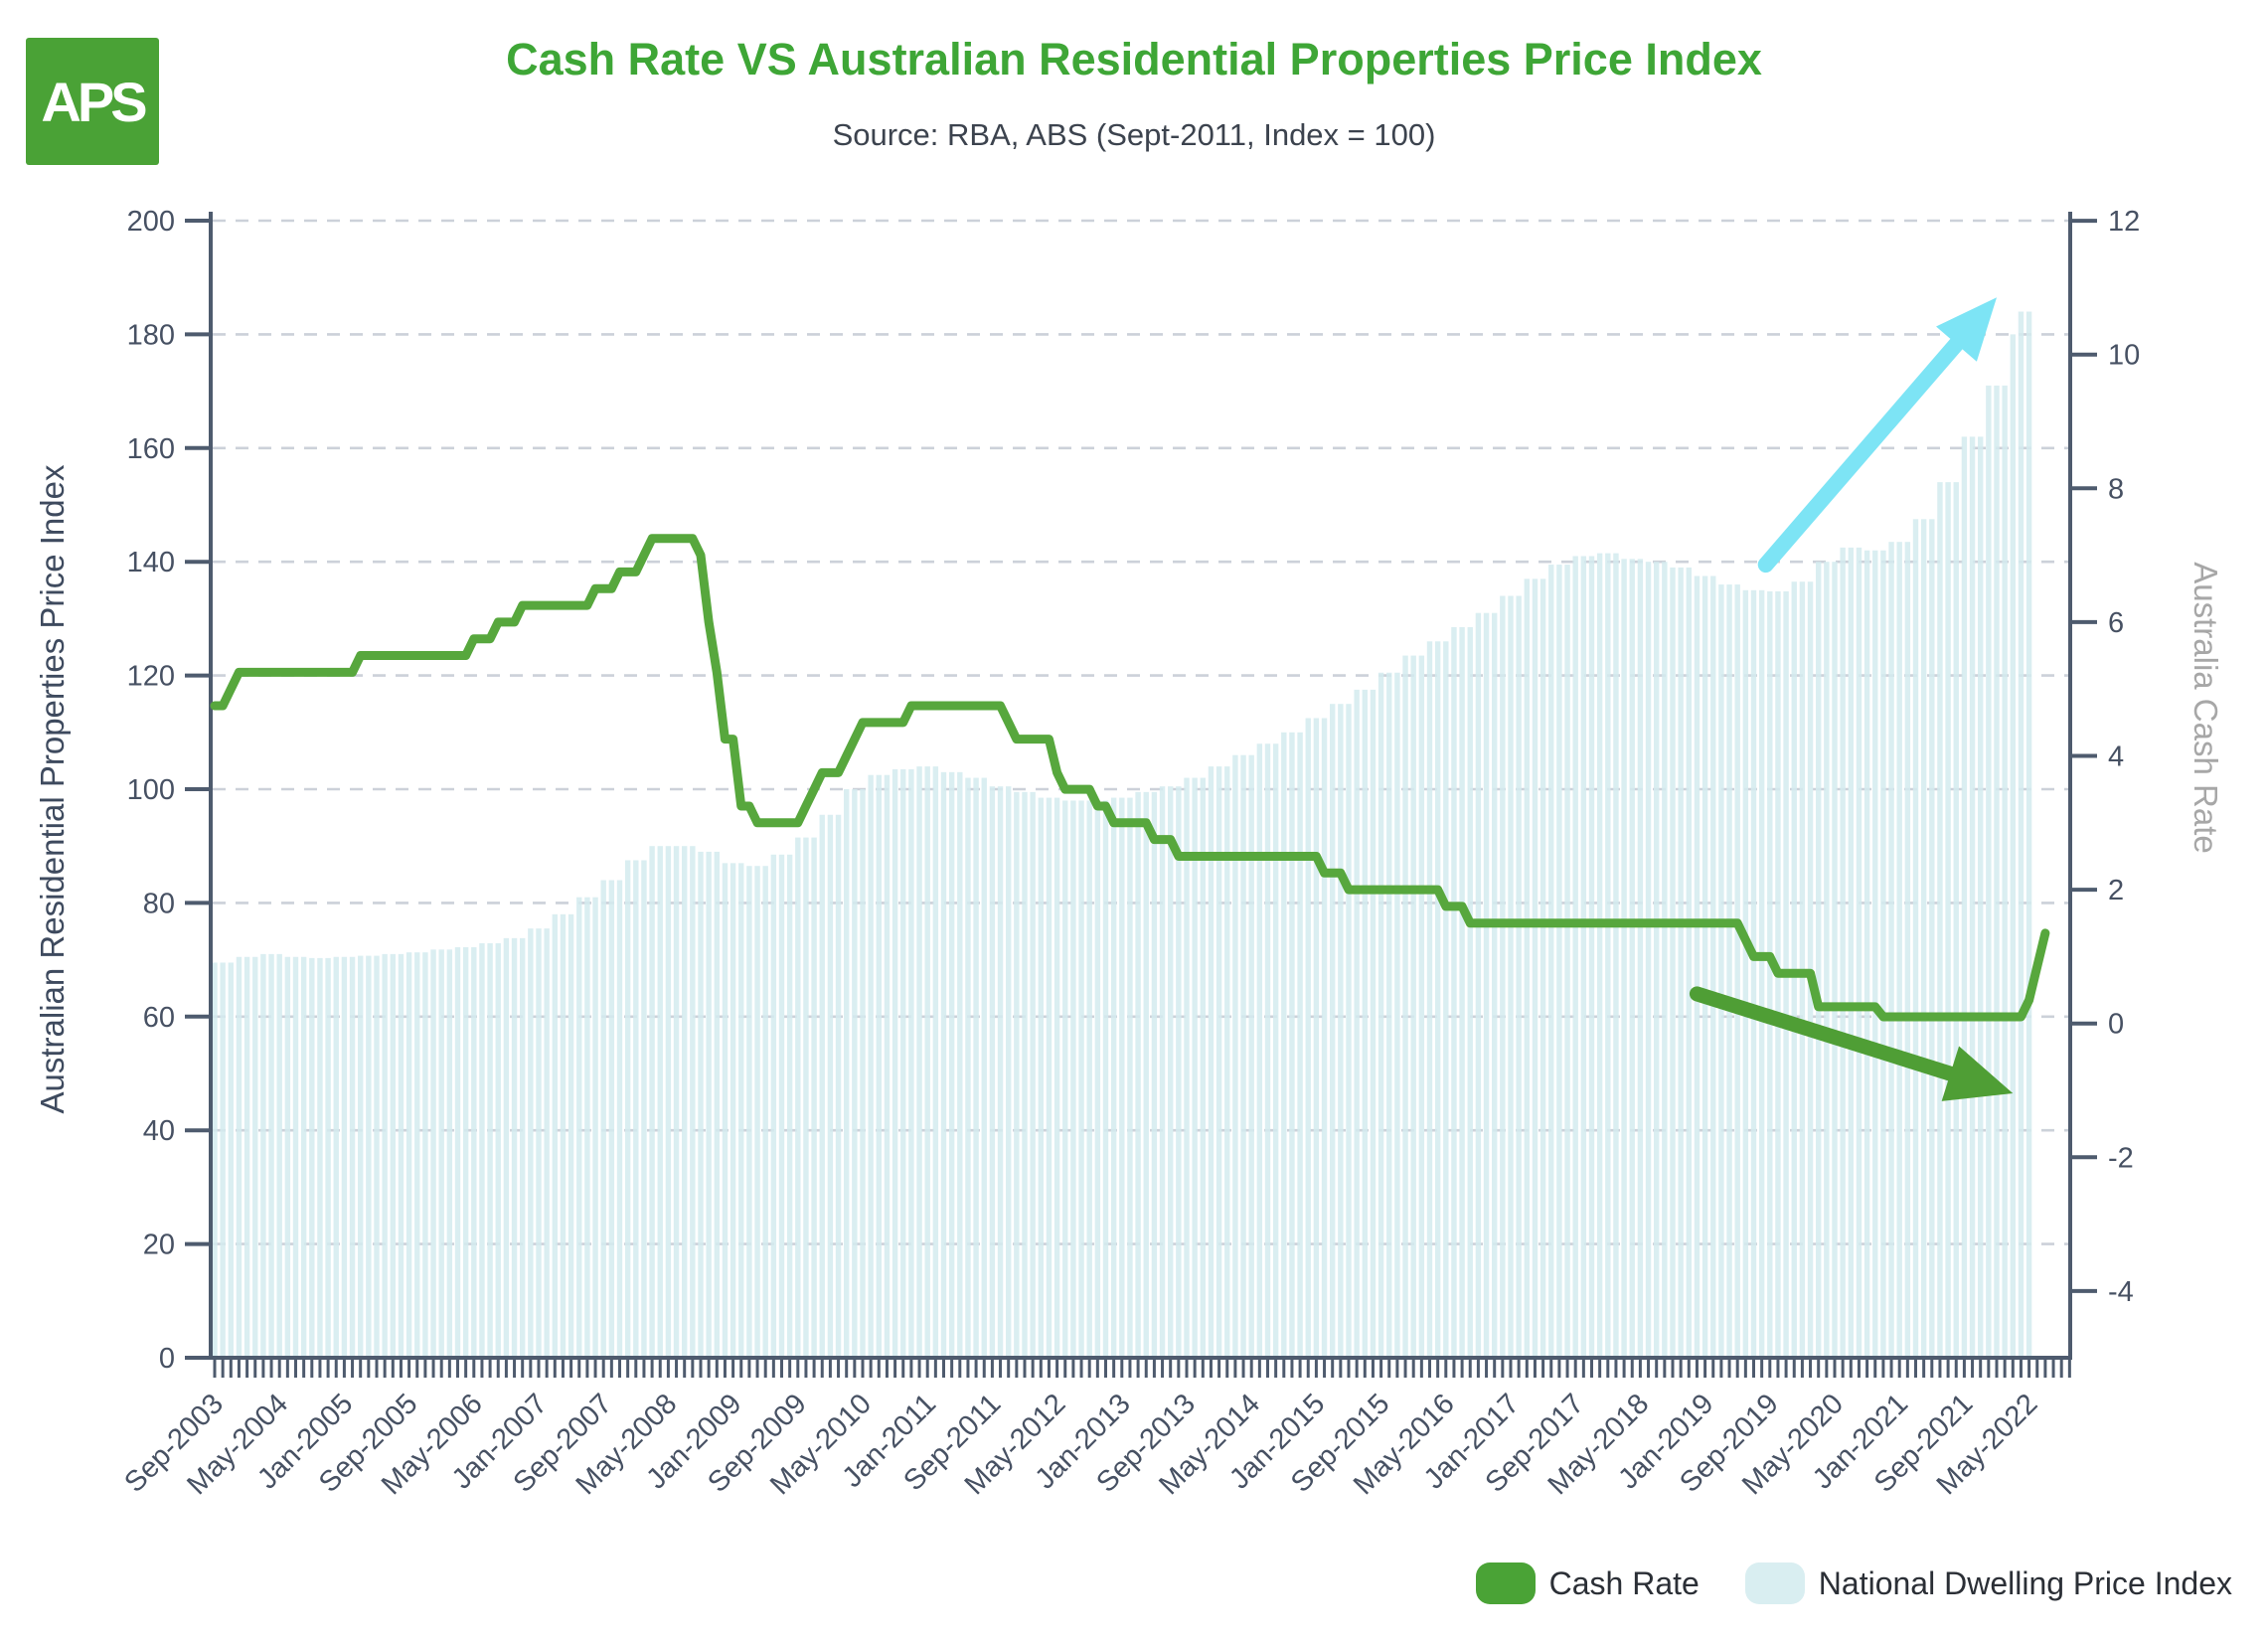 This screenshot has width=2268, height=1644. Describe the element at coordinates (151, 790) in the screenshot. I see `svg-text: 100` at that location.